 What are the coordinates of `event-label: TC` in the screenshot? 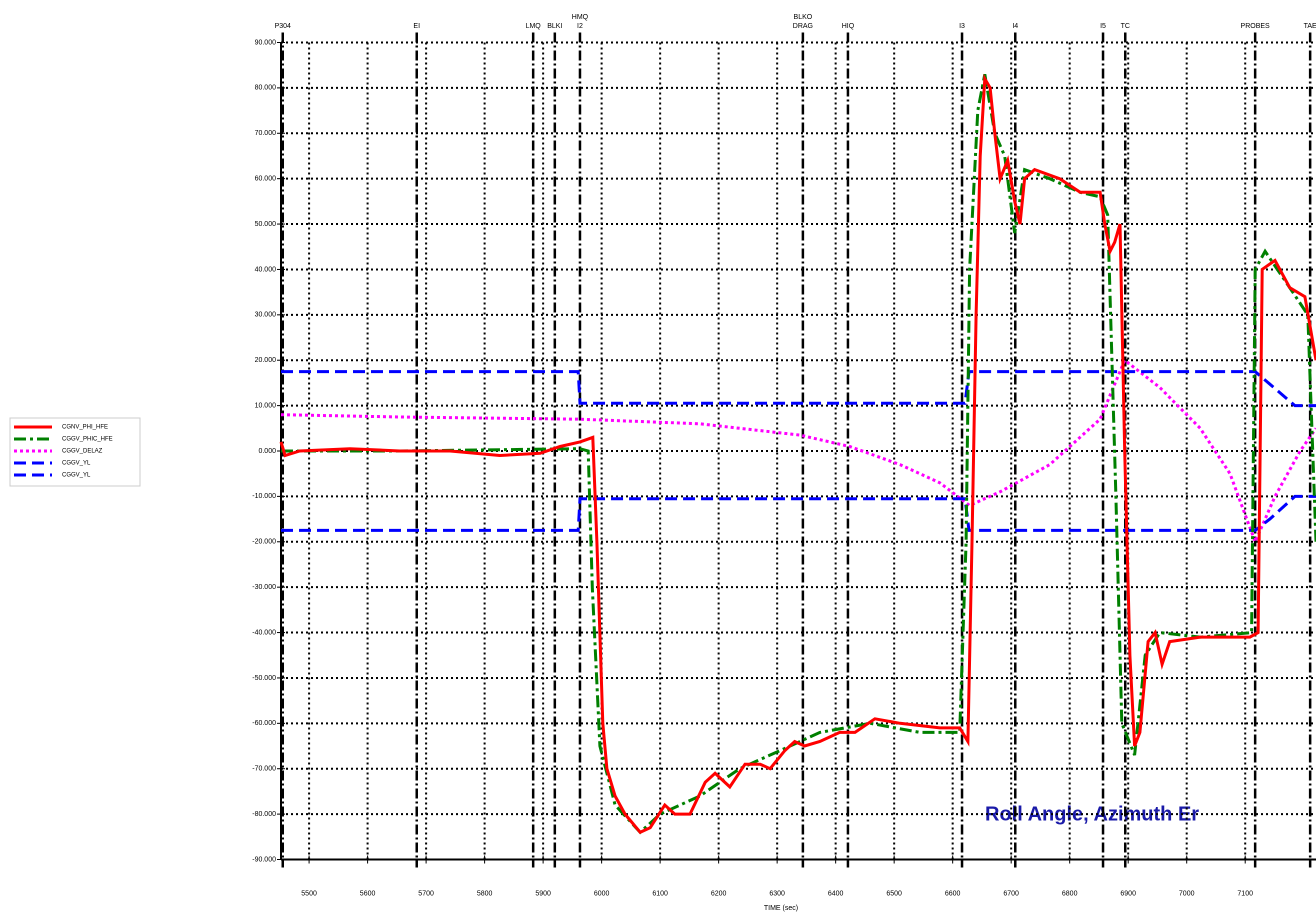 It's located at (1125, 26).